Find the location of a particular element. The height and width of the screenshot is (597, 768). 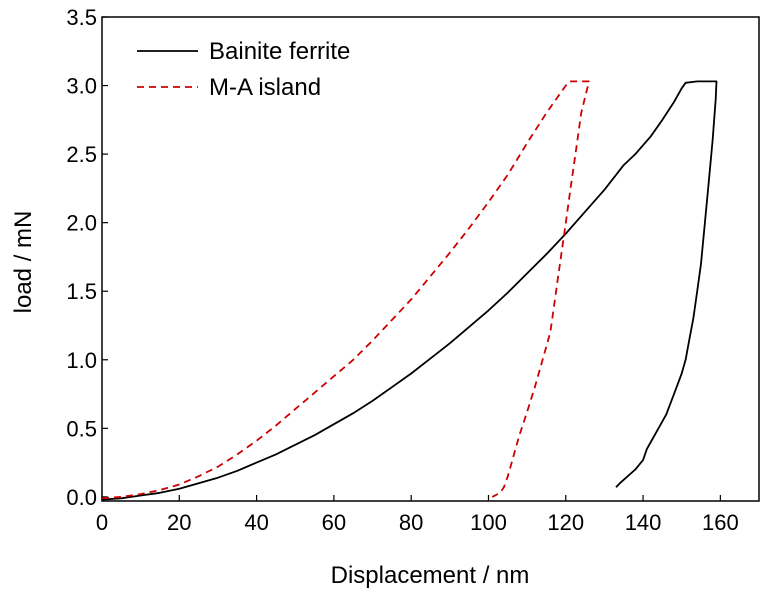

y-tick-label: 3.0 is located at coordinates (81, 86).